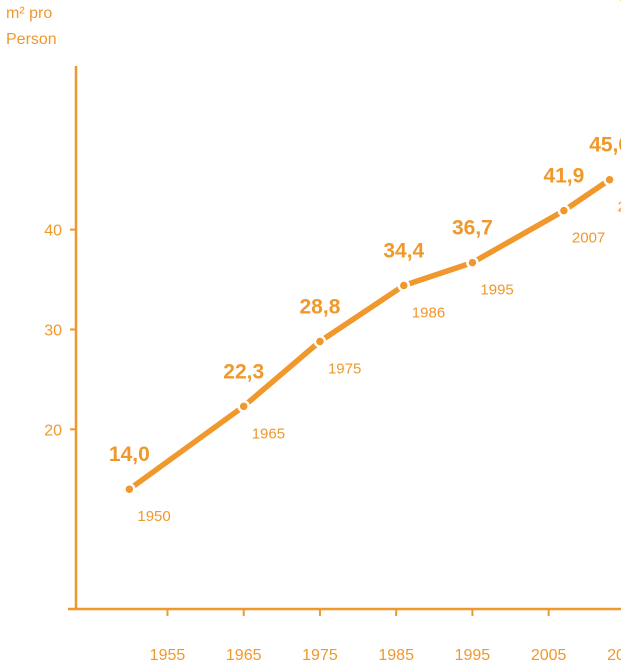  I want to click on value-label: 34,4, so click(403, 251).